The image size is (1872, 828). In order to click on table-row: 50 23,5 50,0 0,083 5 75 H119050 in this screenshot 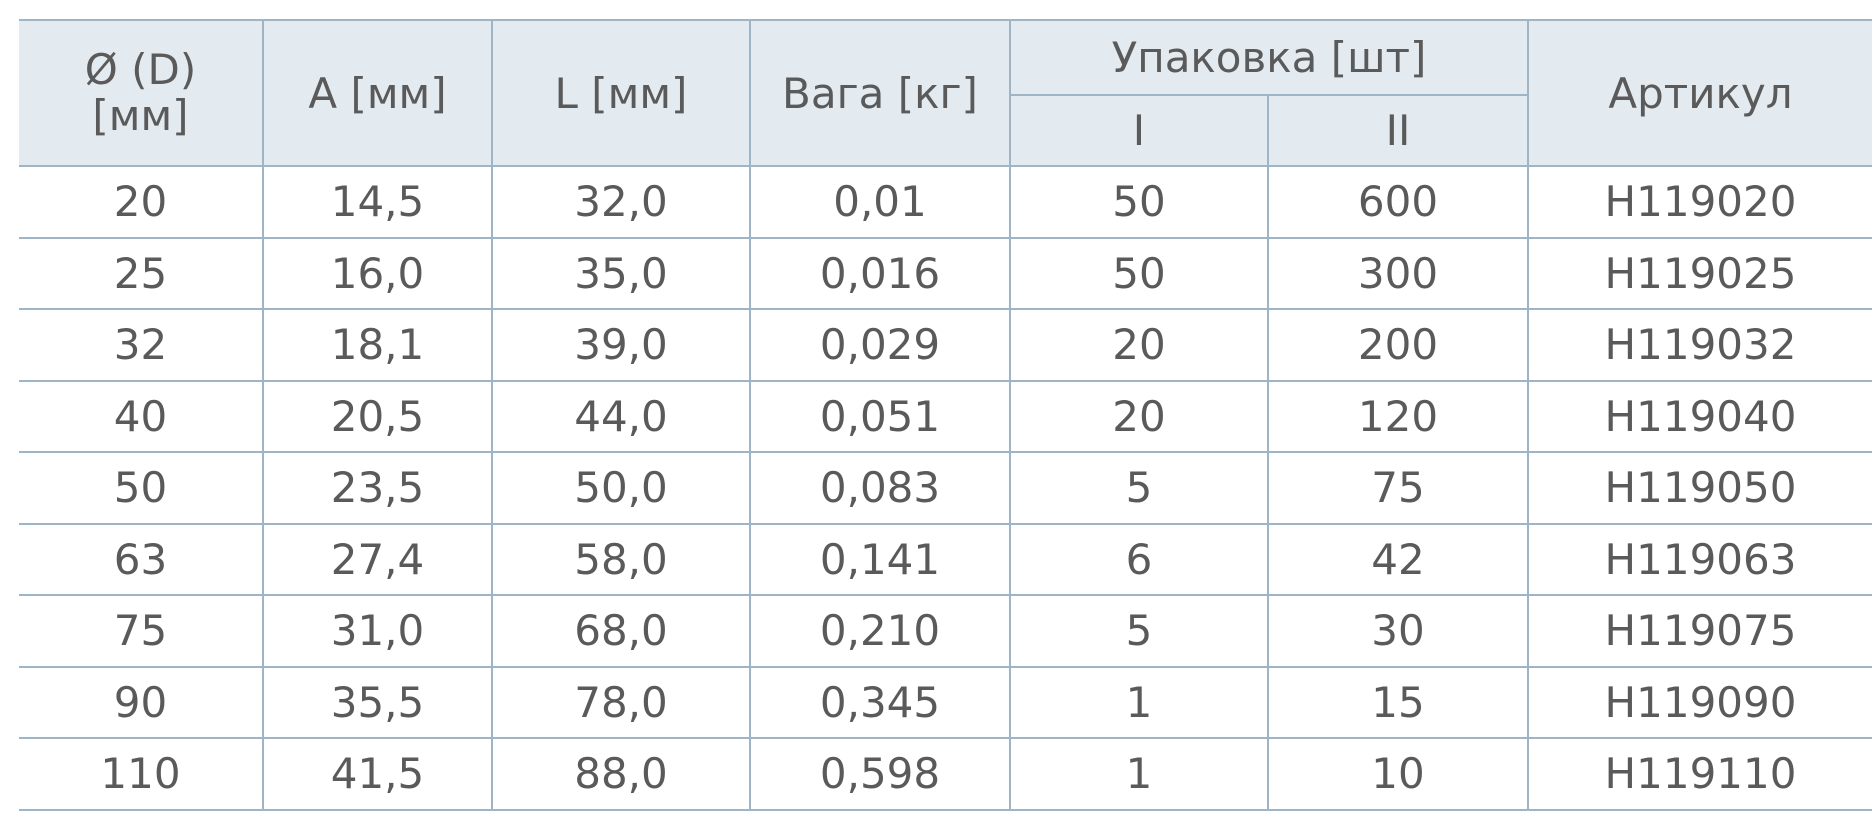, I will do `click(945, 488)`.